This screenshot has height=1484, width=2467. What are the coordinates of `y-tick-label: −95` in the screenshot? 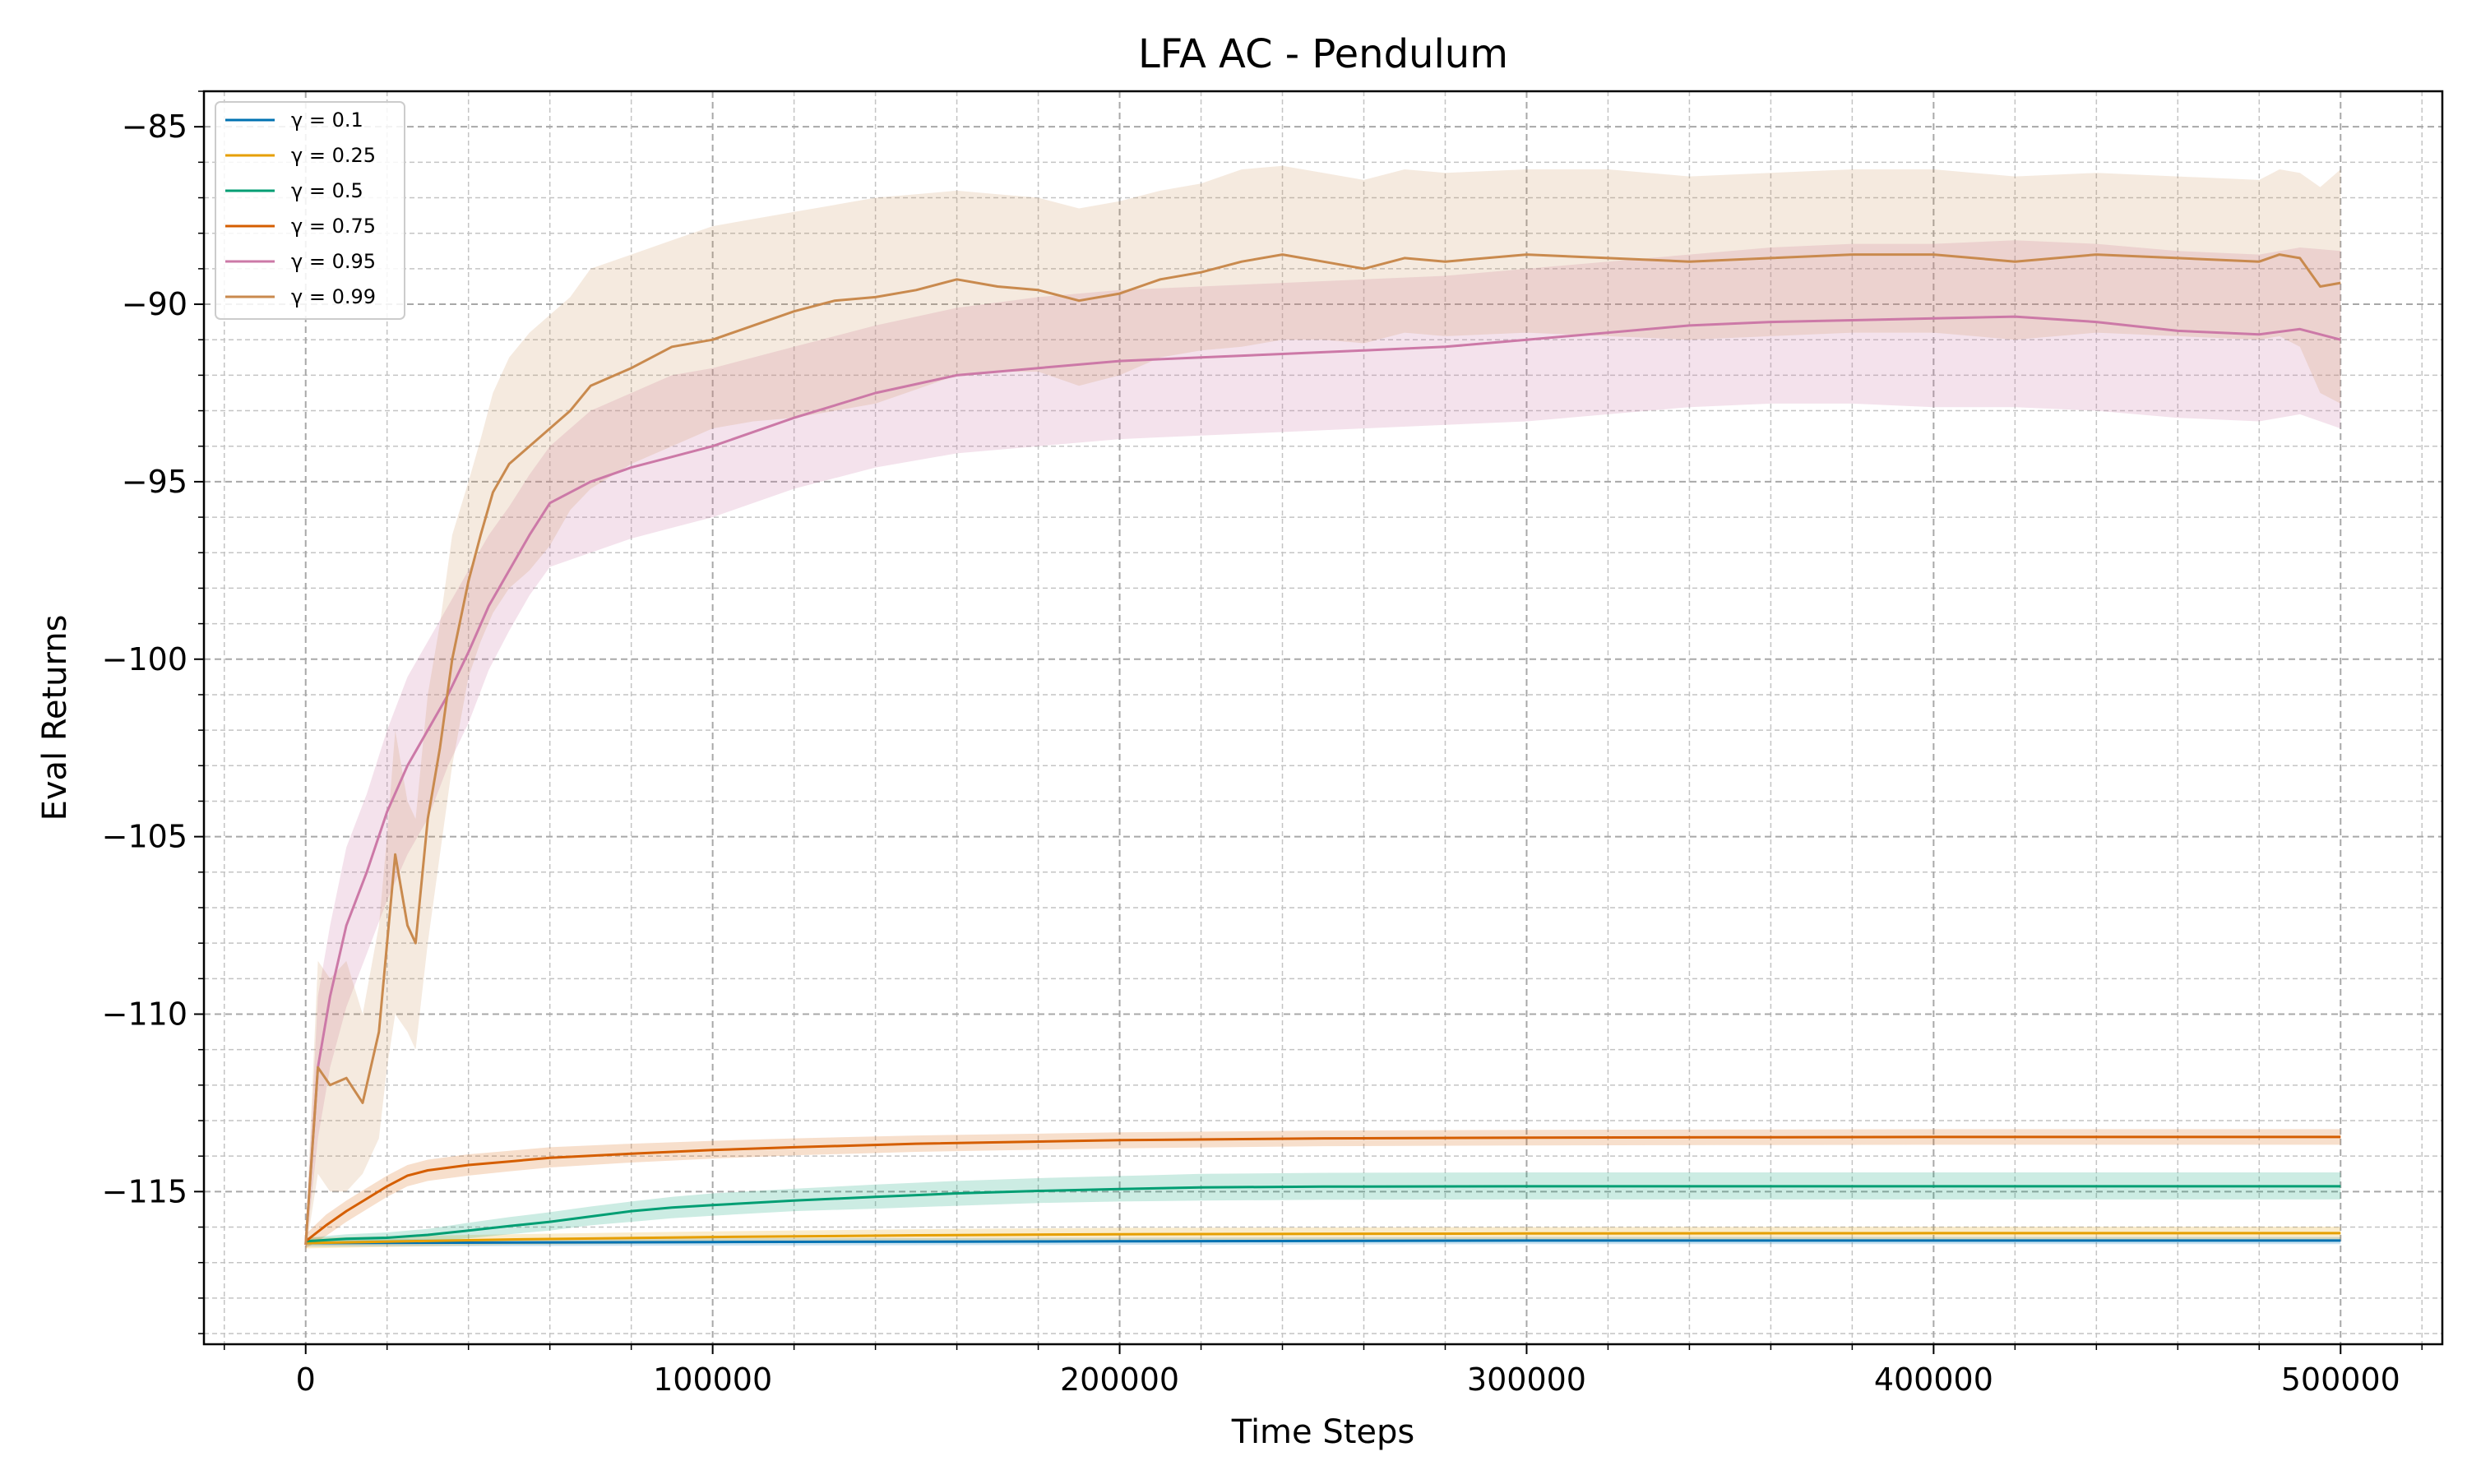 It's located at (155, 482).